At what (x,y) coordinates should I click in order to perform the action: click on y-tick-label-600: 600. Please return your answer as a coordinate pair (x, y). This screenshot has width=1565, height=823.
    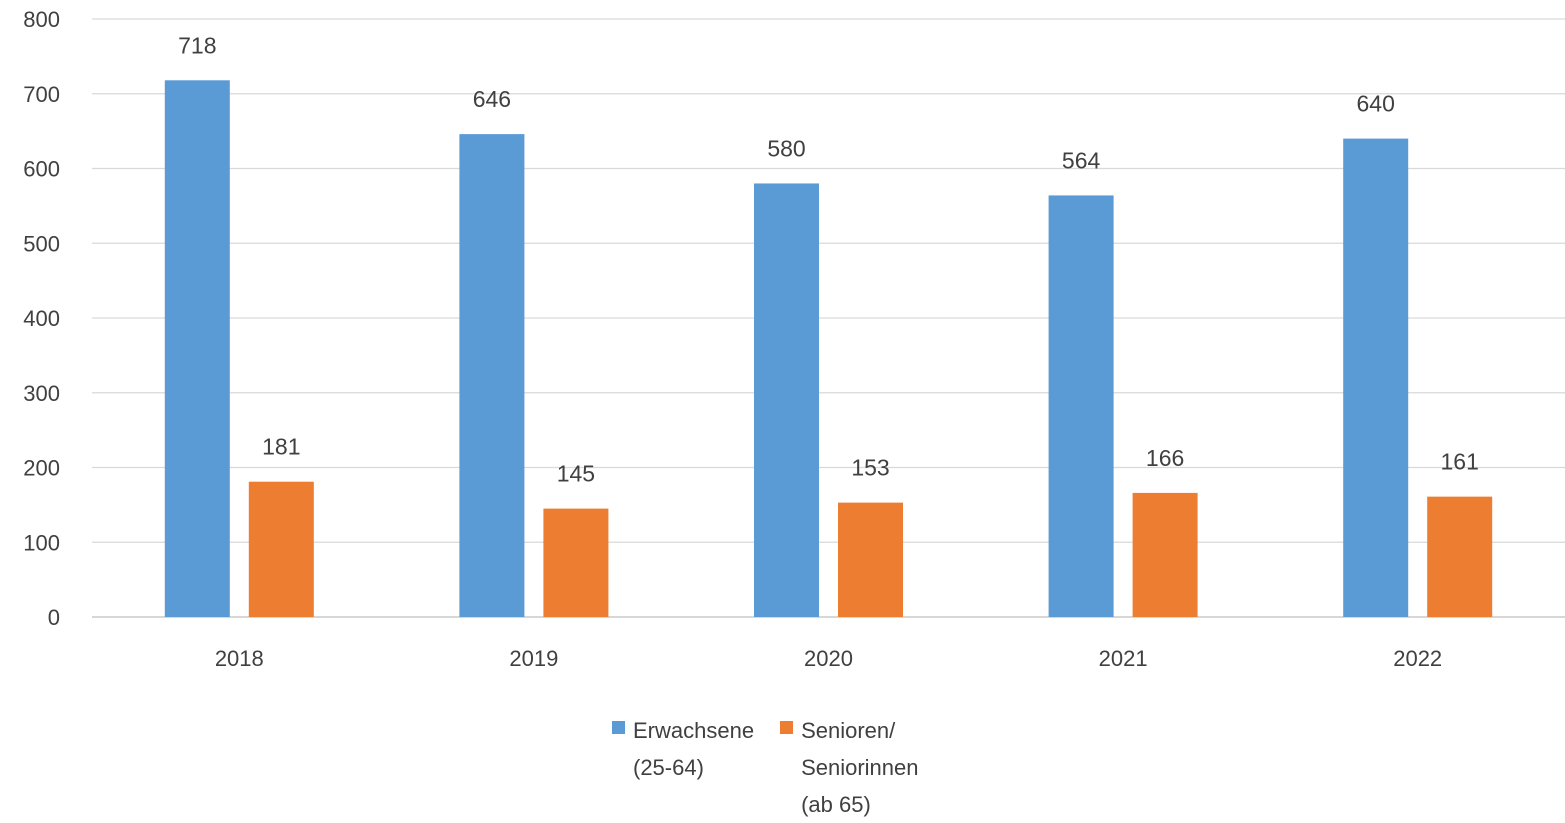
    Looking at the image, I should click on (41, 169).